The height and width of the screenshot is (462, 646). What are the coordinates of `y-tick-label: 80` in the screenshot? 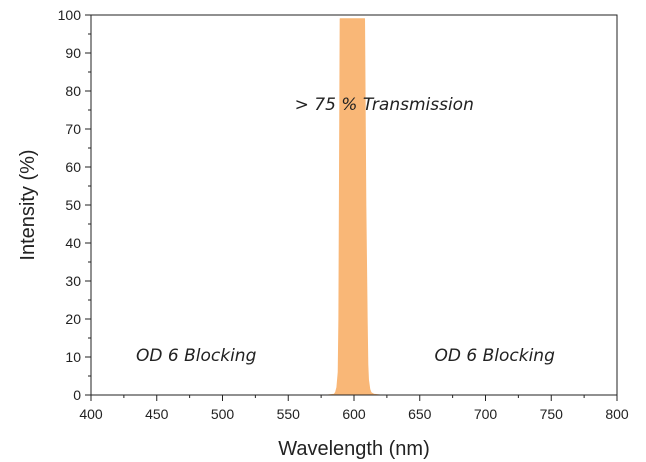 It's located at (73, 91).